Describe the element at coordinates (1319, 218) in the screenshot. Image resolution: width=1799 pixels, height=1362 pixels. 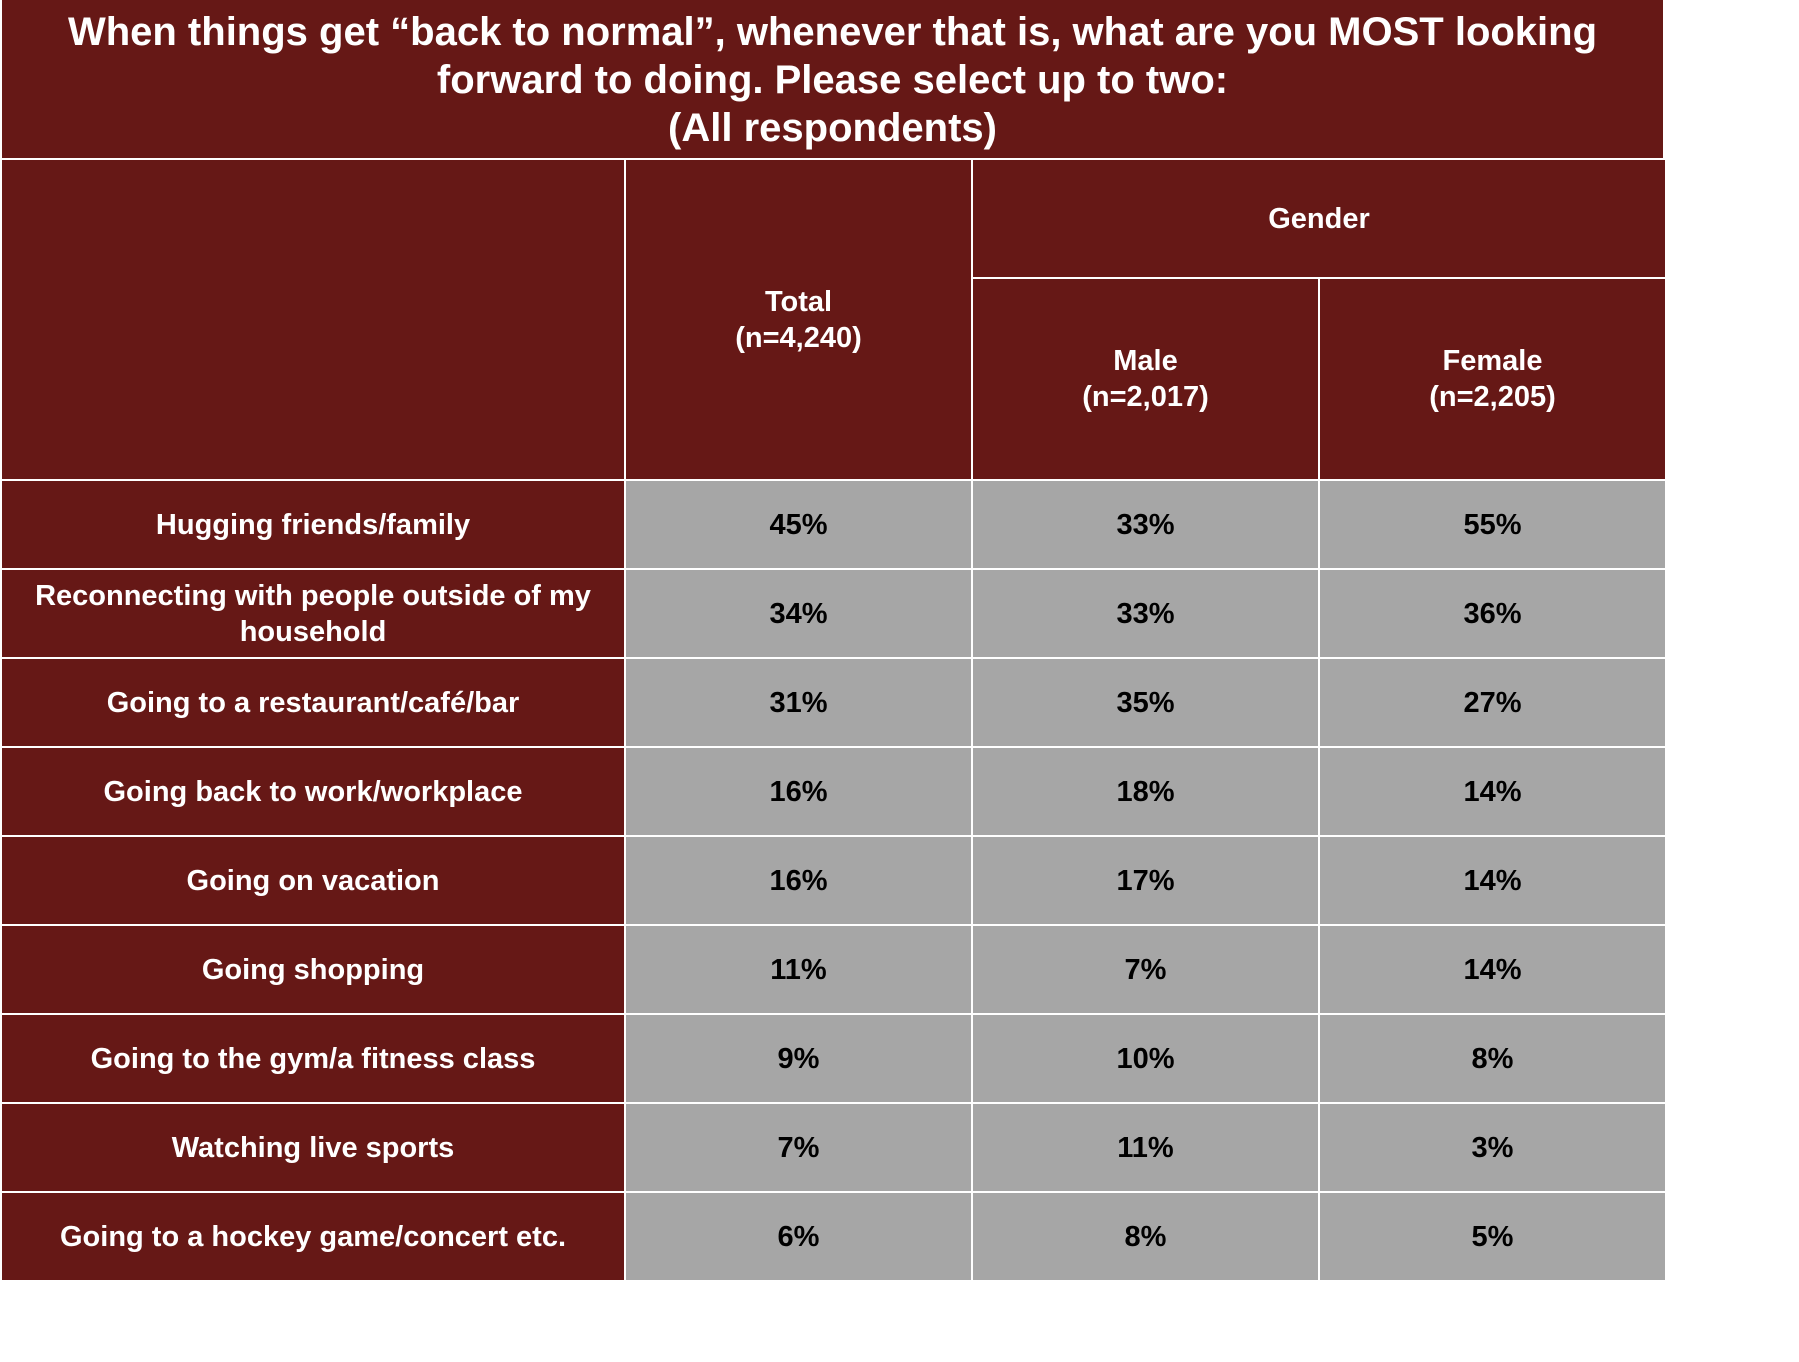
I see `group-header-gender: Gender` at that location.